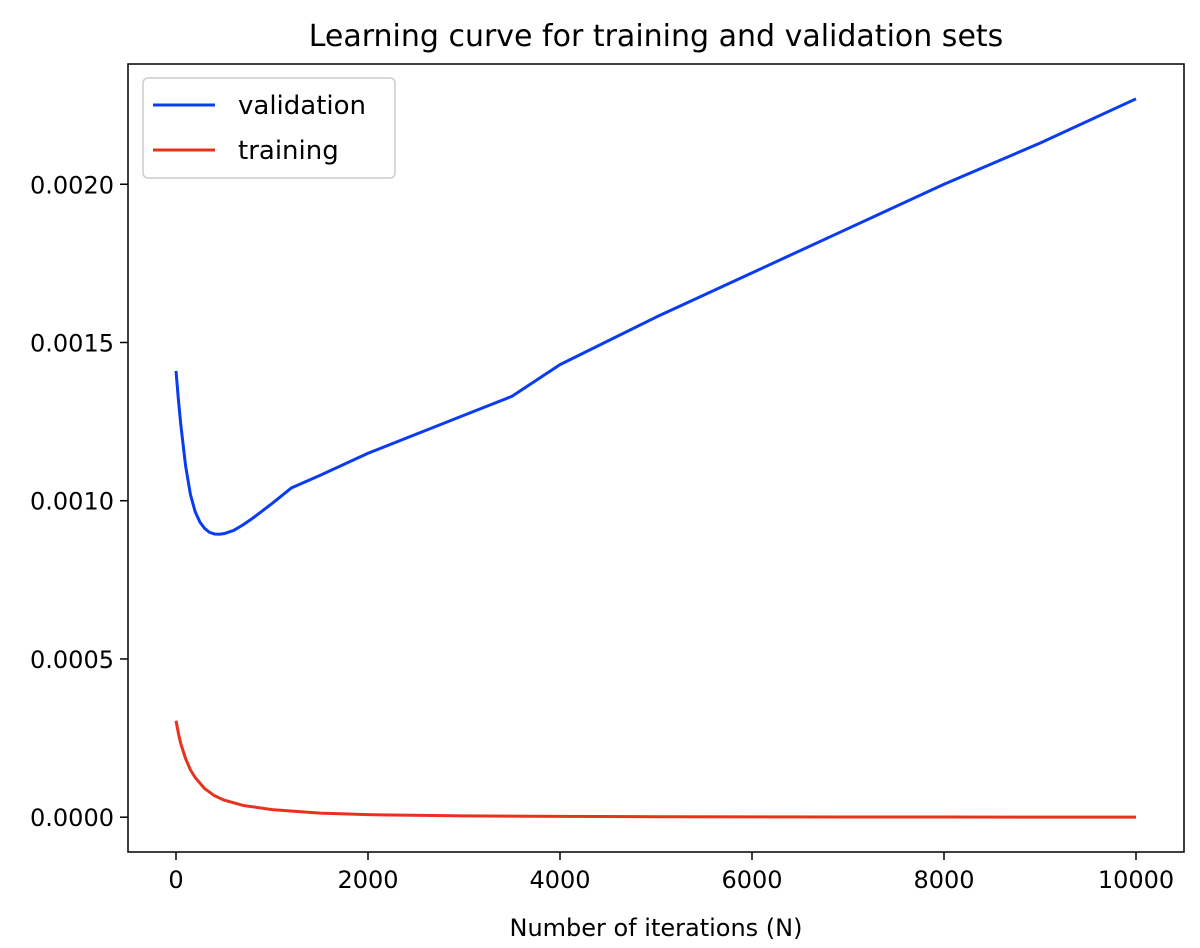 The height and width of the screenshot is (948, 1200). I want to click on x-tick-label: 10000, so click(1136, 880).